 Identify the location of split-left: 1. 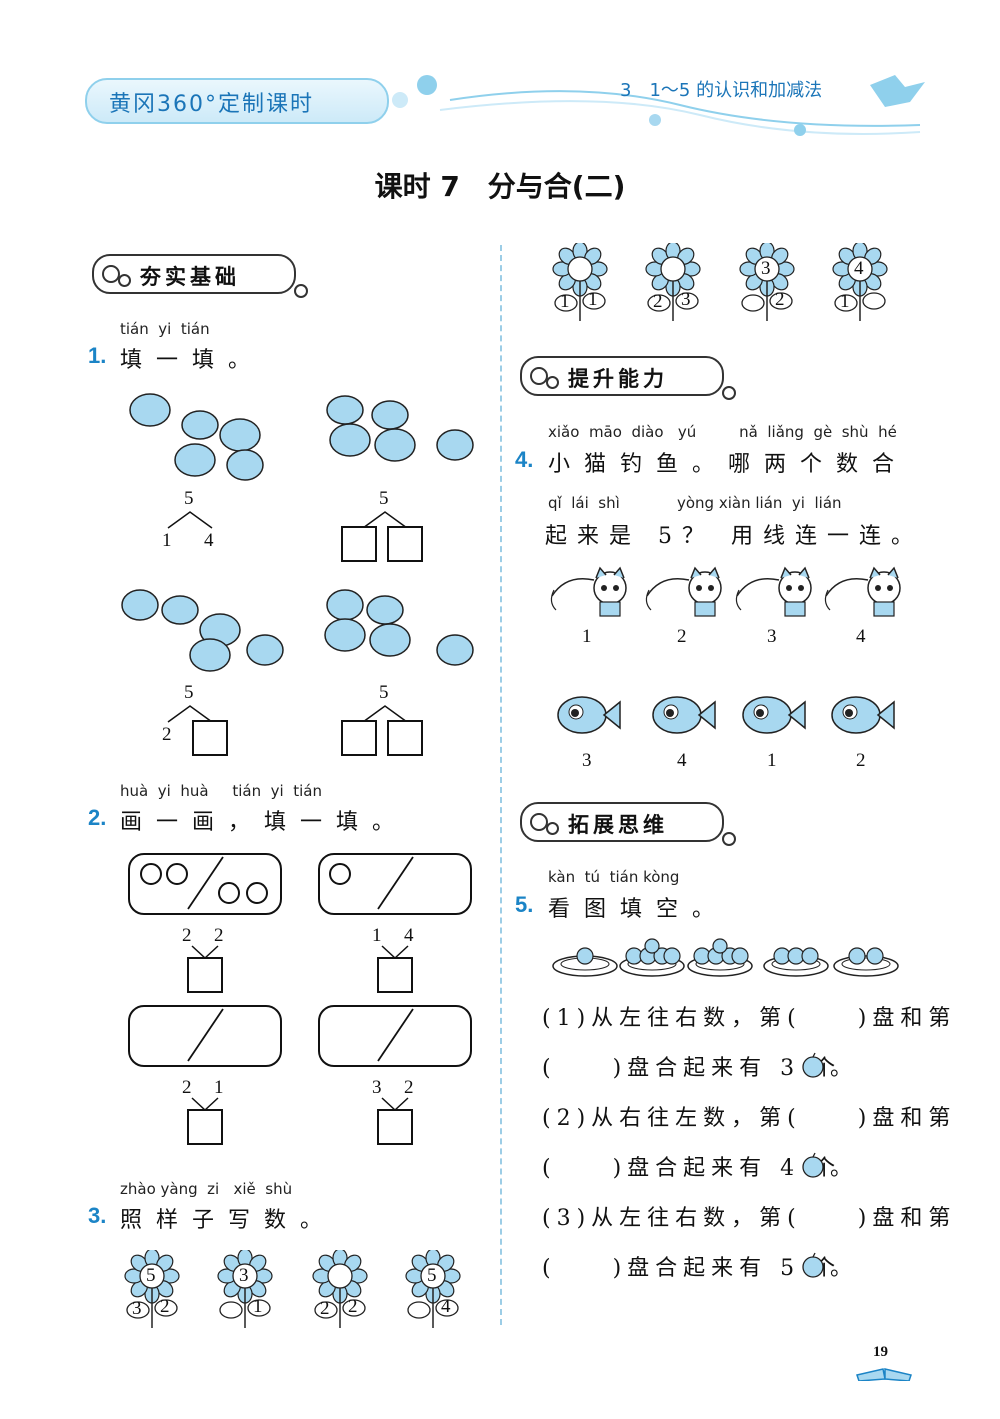
(377, 935).